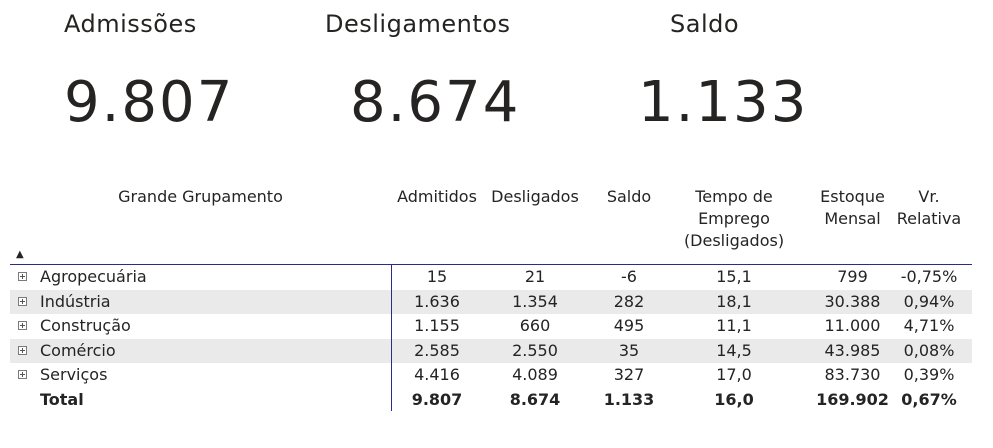 The height and width of the screenshot is (448, 993). I want to click on row-label: Construção, so click(85, 326).